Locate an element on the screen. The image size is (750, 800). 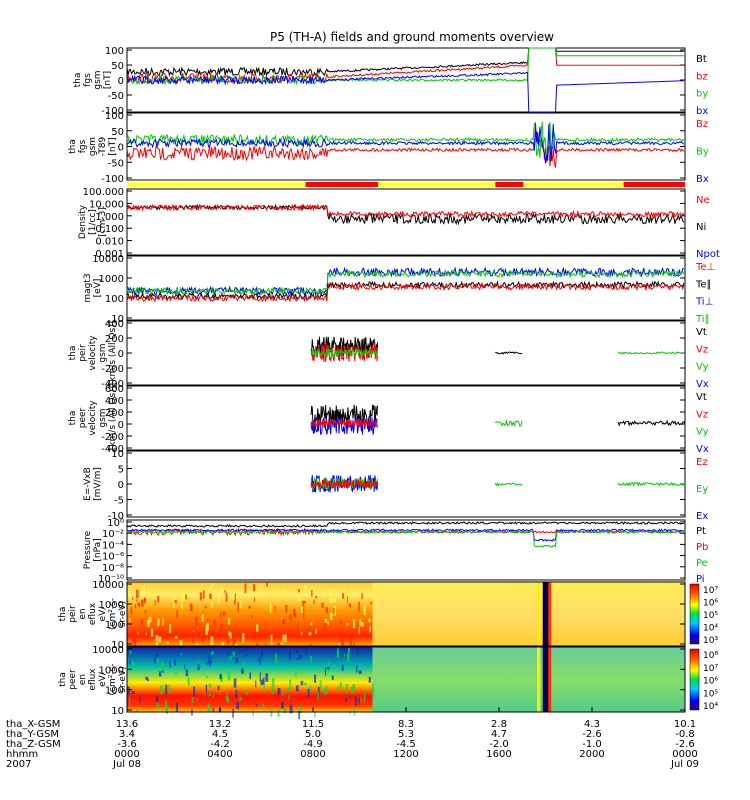
series-Vz is located at coordinates (344, 352).